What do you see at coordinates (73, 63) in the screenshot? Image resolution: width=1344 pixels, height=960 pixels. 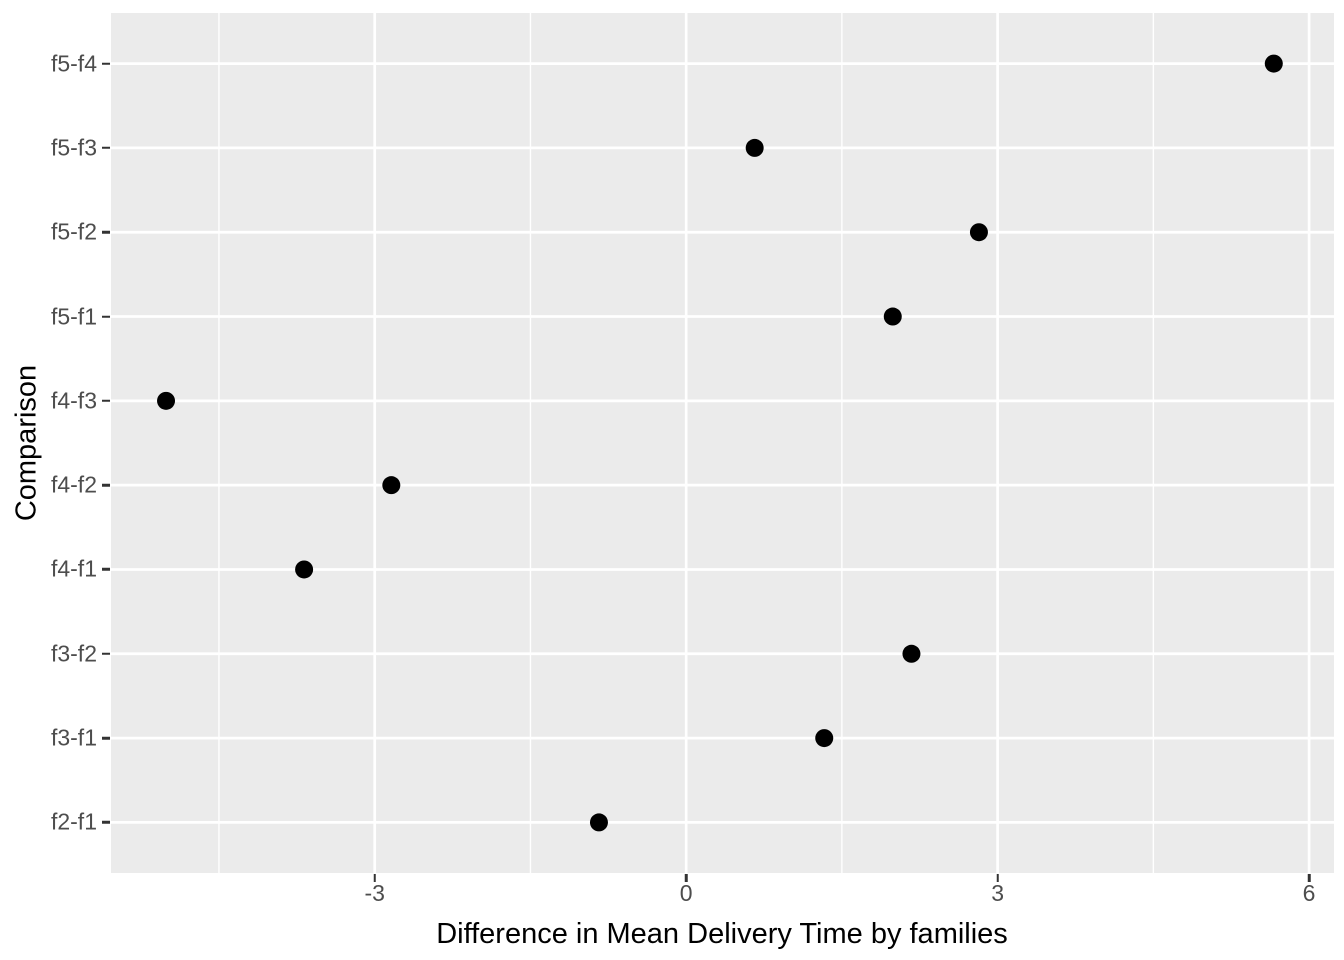 I see `y-tick-label: f5-f4` at bounding box center [73, 63].